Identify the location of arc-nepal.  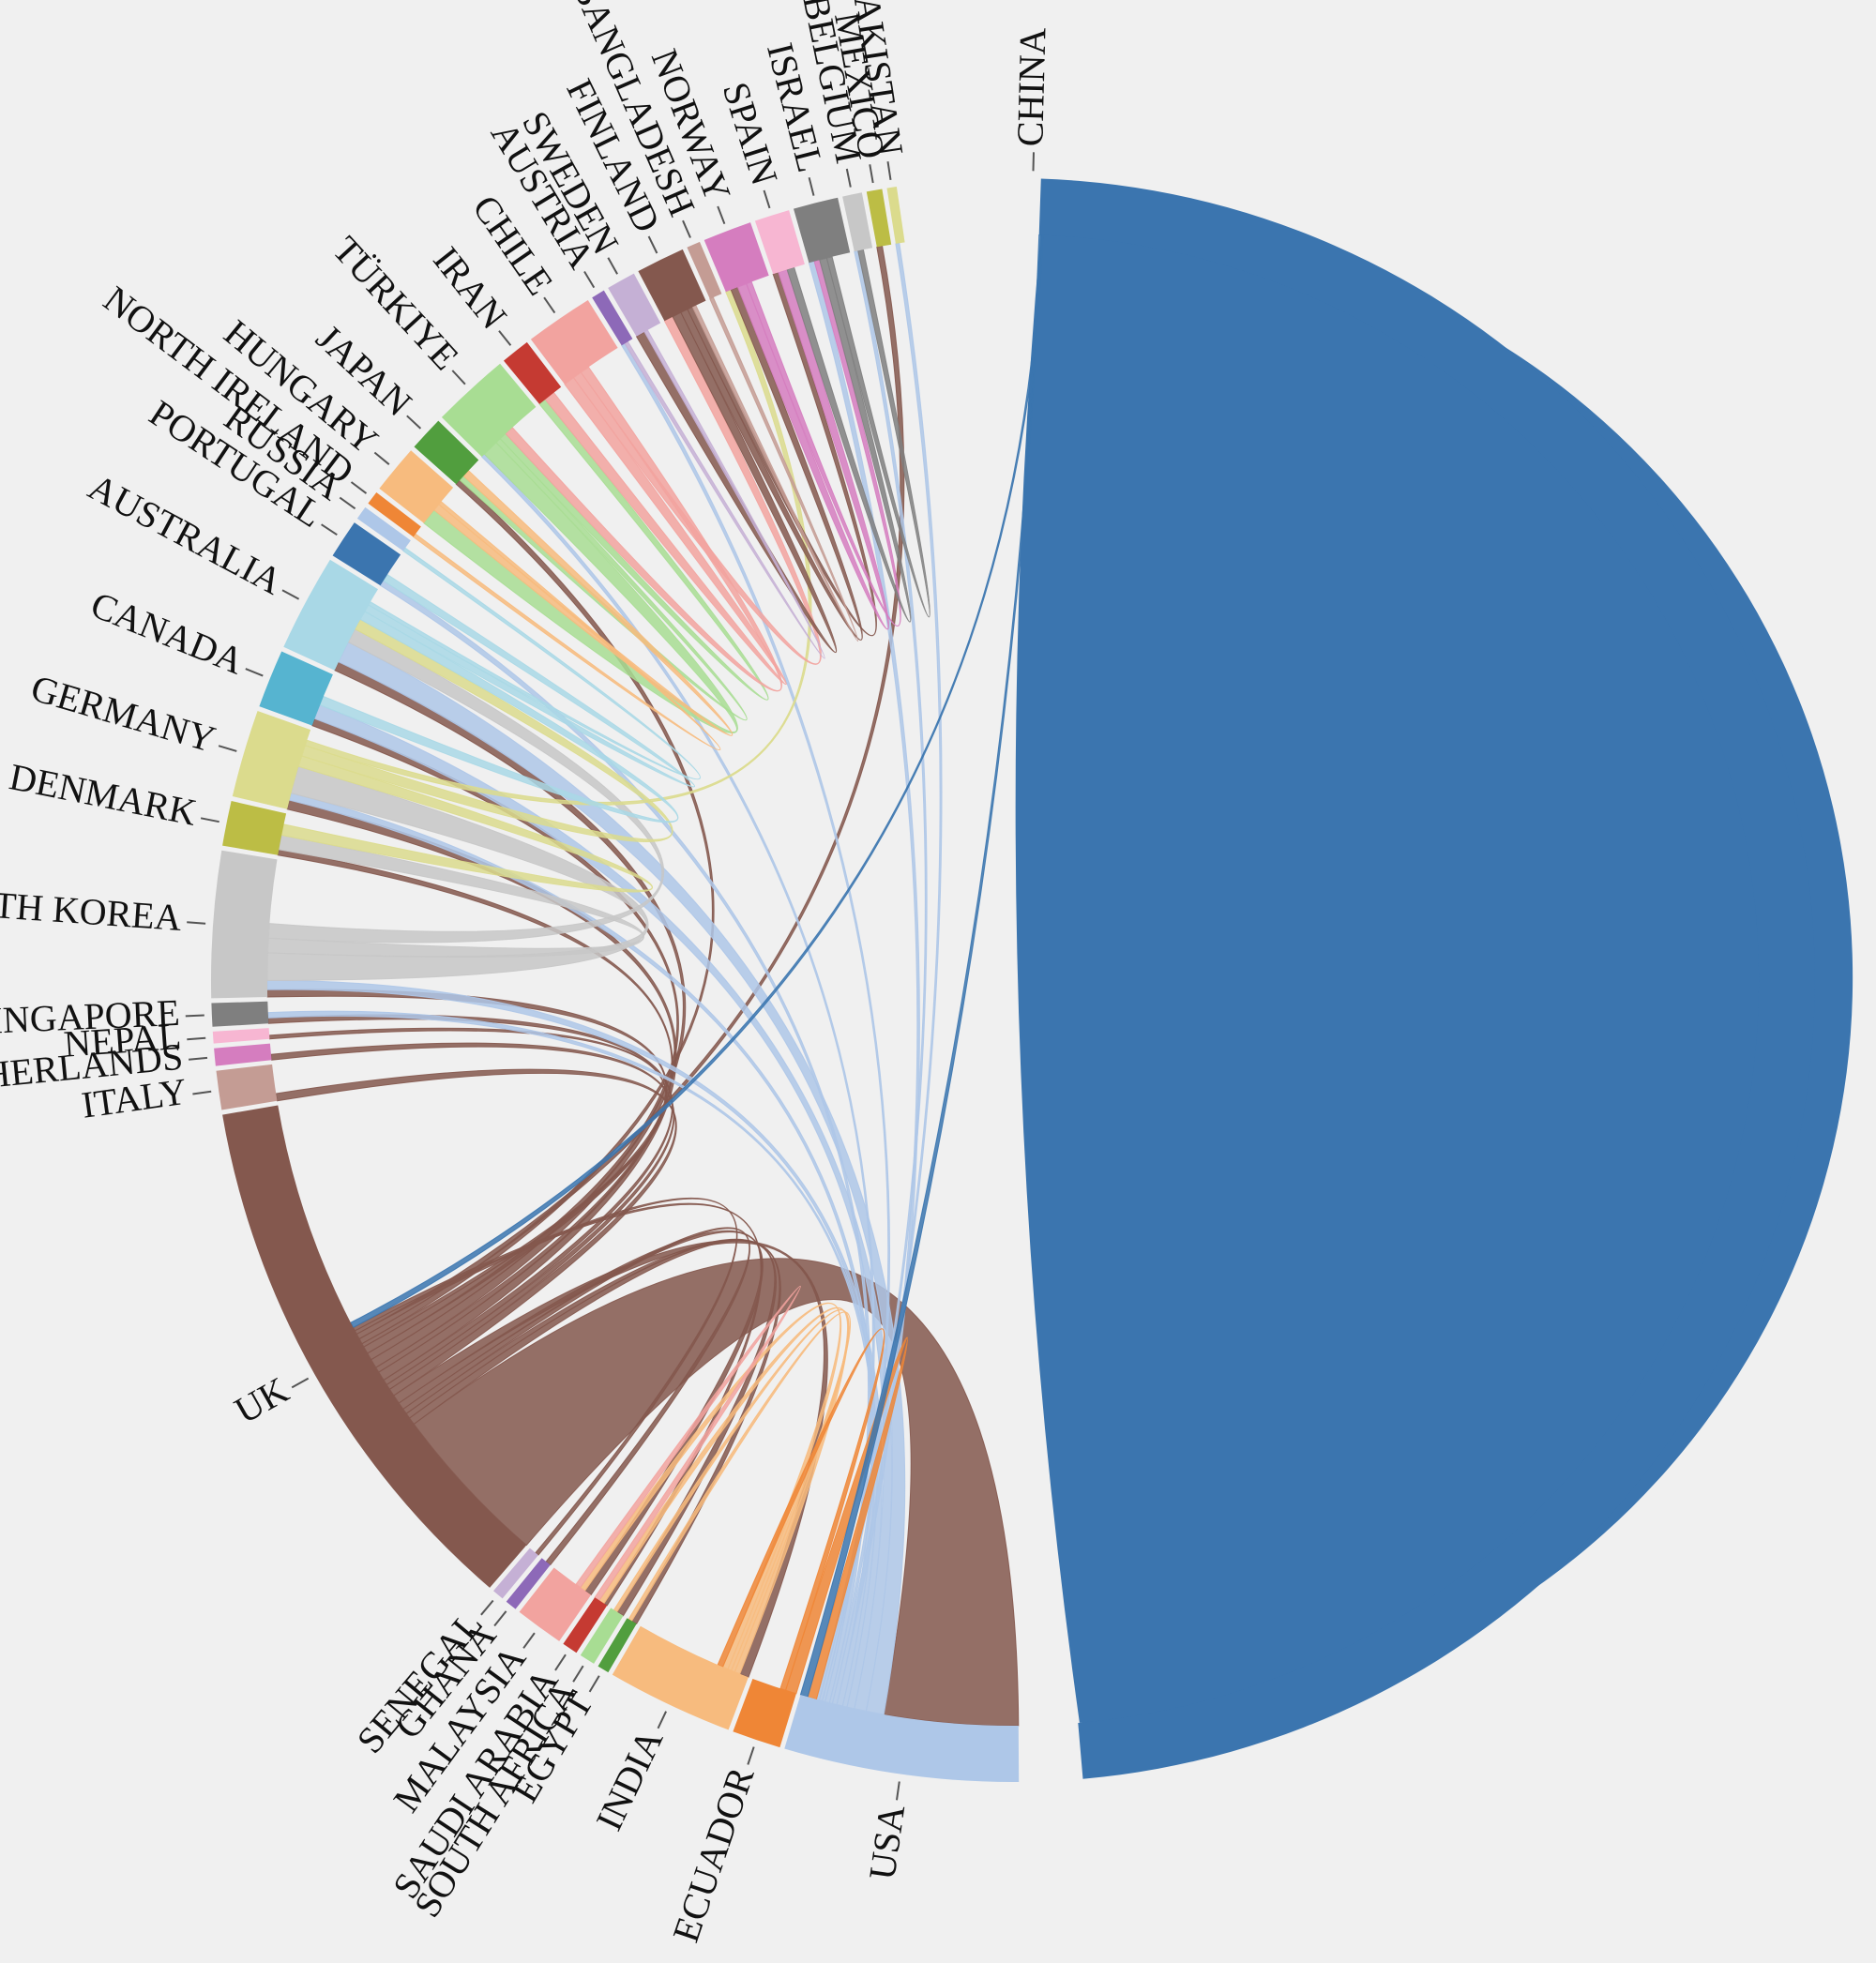
(241, 1036).